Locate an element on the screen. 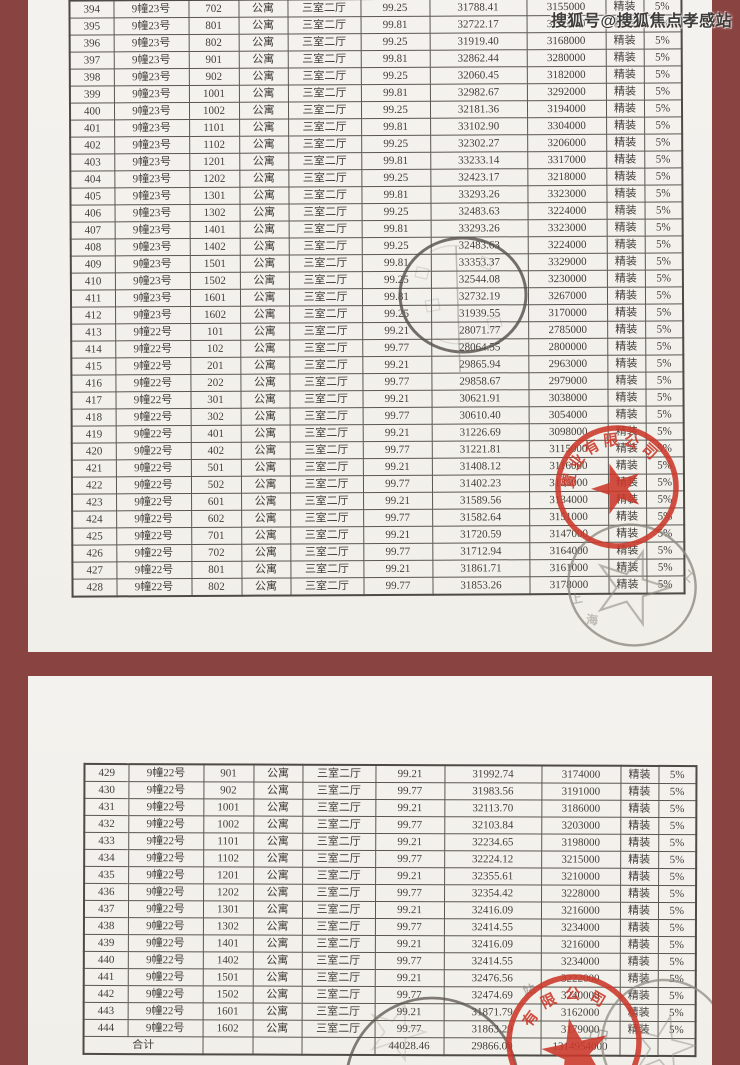 The width and height of the screenshot is (740, 1065). table-cell: 3228000 is located at coordinates (581, 894).